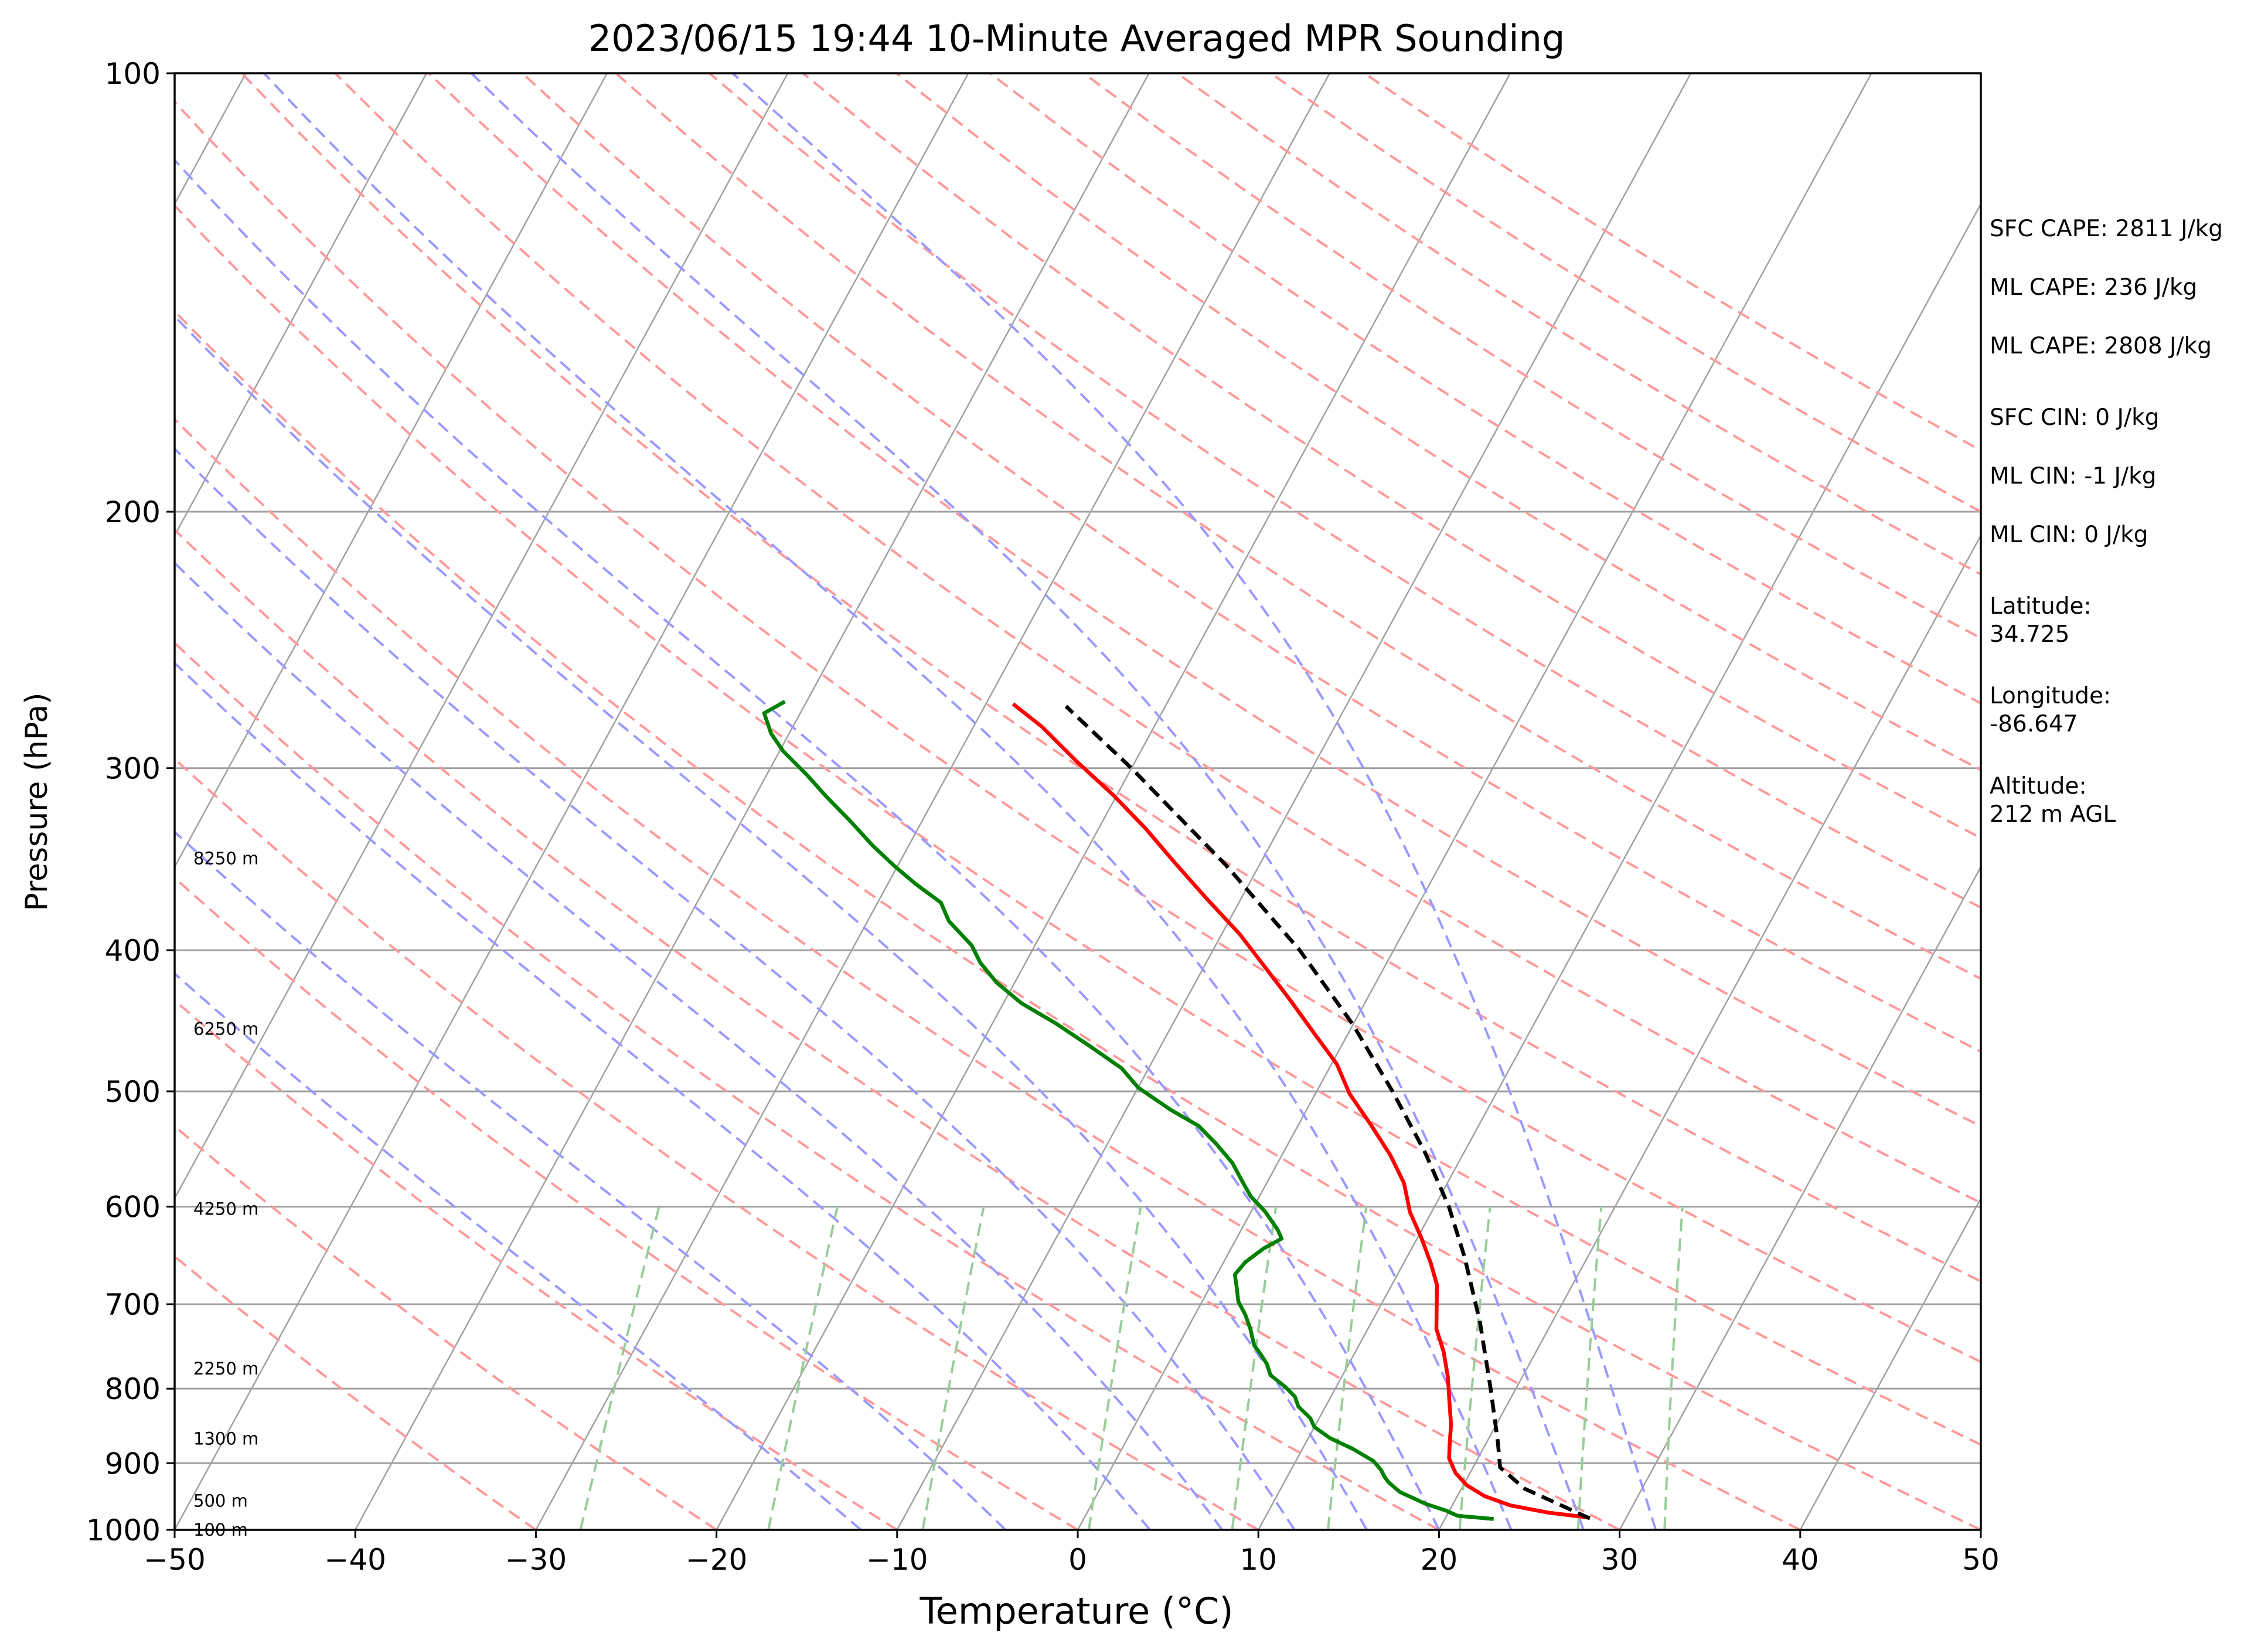 The width and height of the screenshot is (2268, 1650). What do you see at coordinates (133, 1464) in the screenshot?
I see `y-tick-label: 900` at bounding box center [133, 1464].